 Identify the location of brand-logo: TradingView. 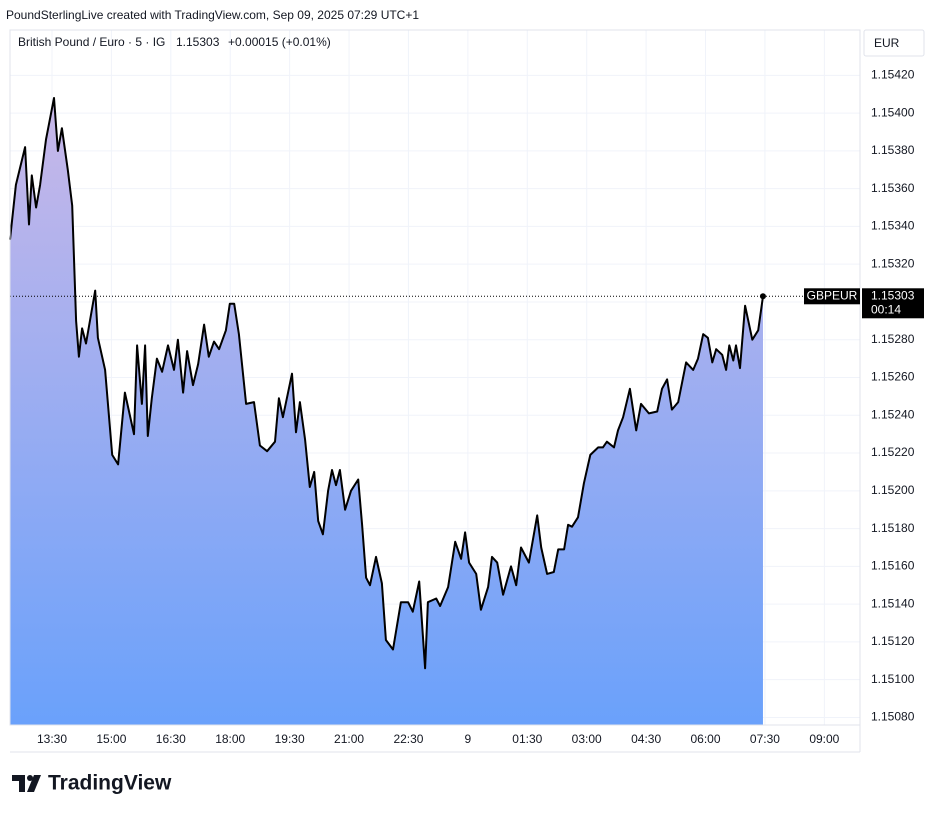
(92, 783).